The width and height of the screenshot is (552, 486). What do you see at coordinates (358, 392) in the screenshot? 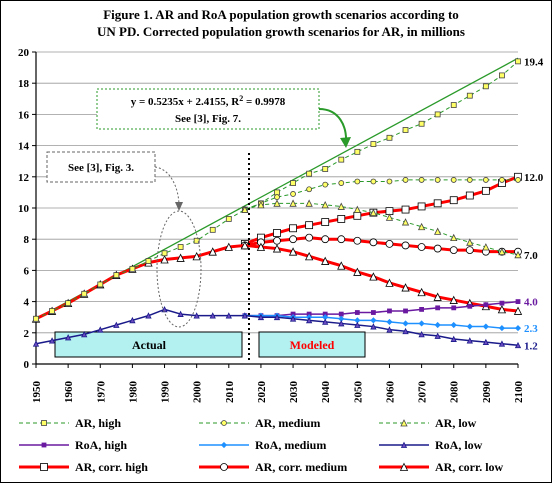
I see `x-tick-label: 2050` at bounding box center [358, 392].